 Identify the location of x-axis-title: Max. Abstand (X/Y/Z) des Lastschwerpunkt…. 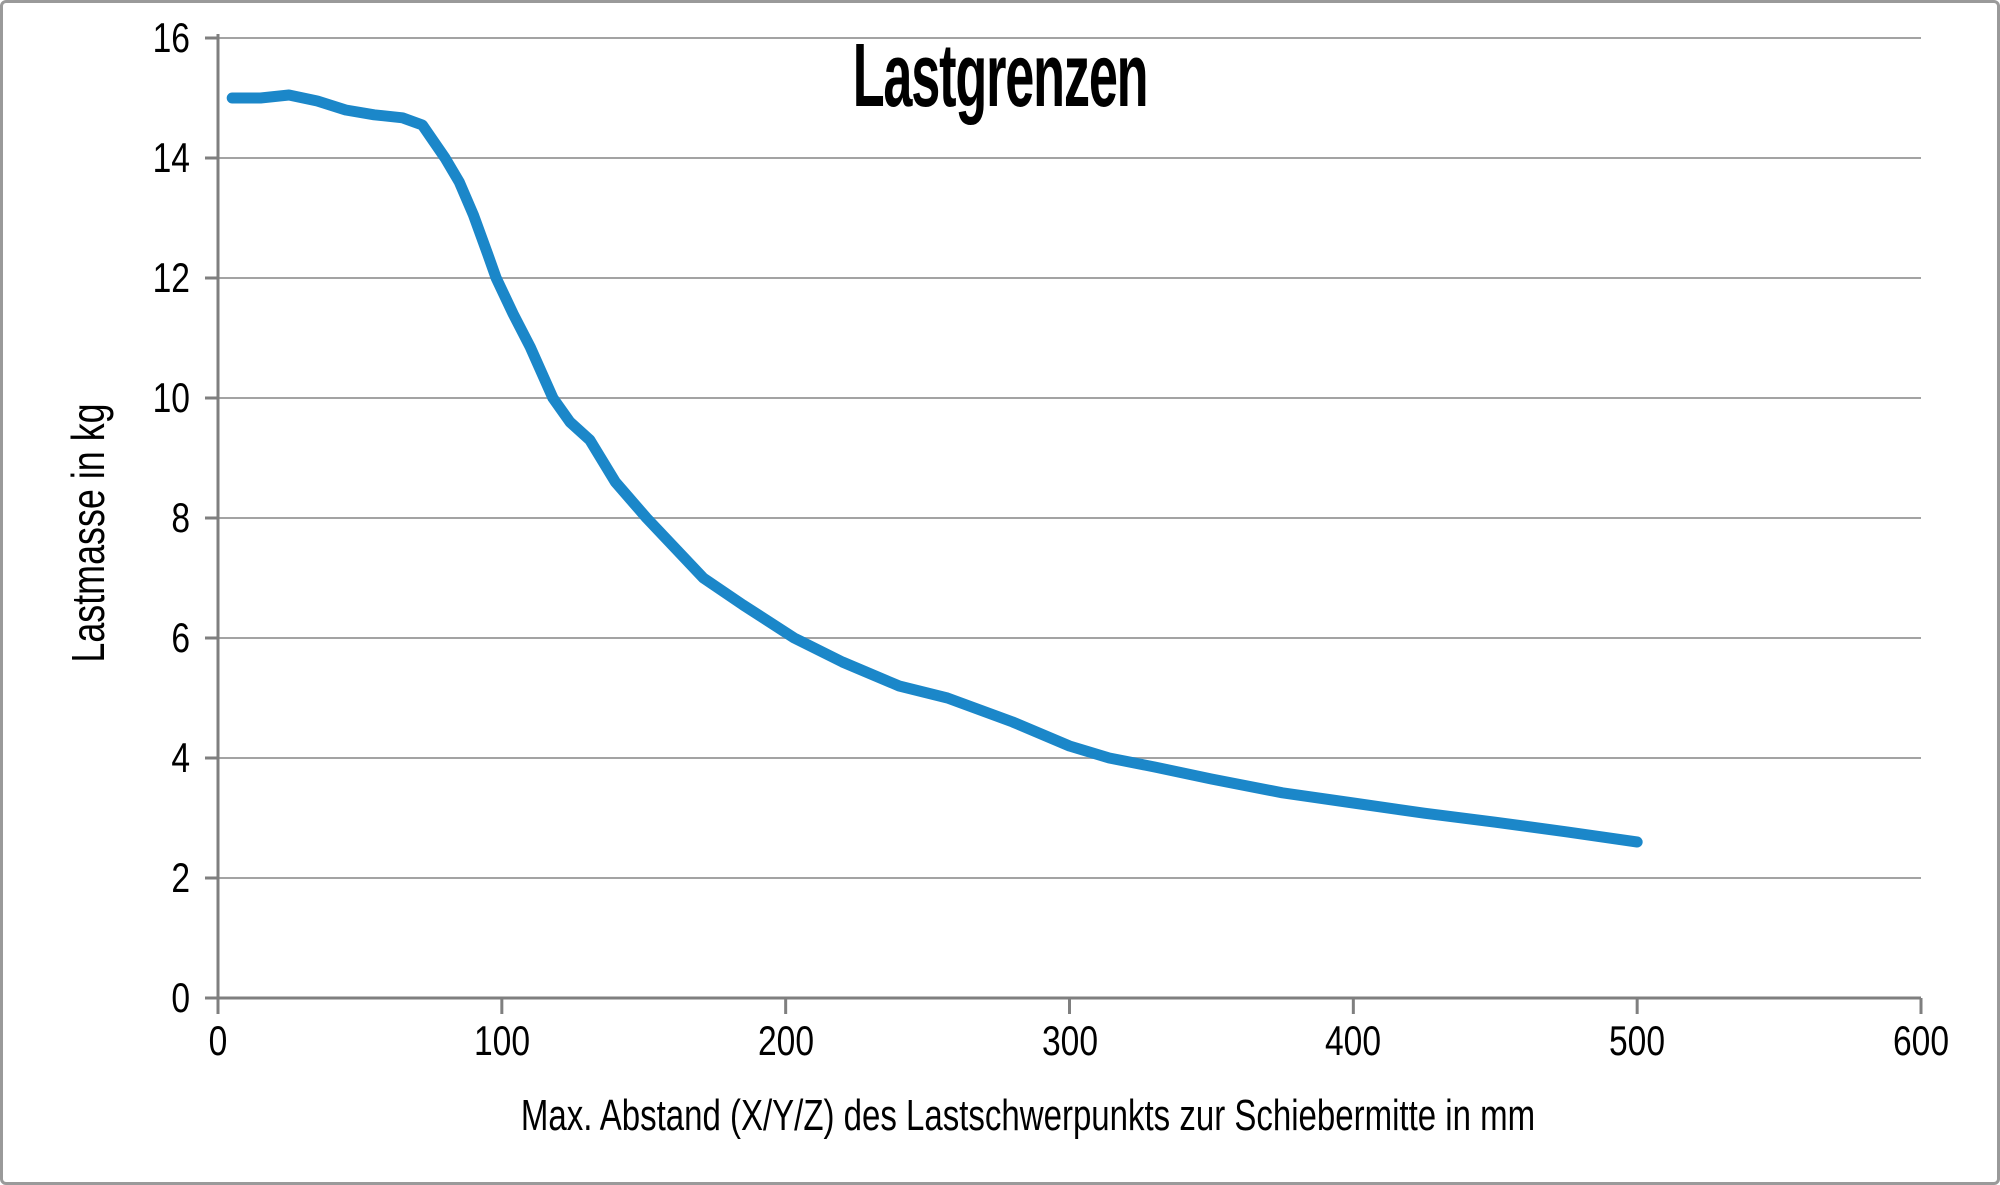
(1028, 1116).